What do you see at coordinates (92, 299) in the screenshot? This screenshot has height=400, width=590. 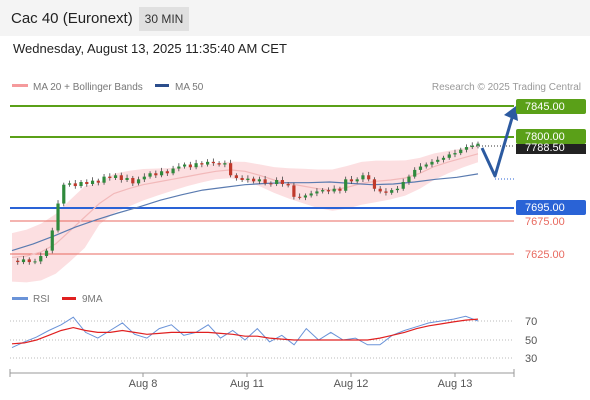 I see `ma9-legend-label: 9MA` at bounding box center [92, 299].